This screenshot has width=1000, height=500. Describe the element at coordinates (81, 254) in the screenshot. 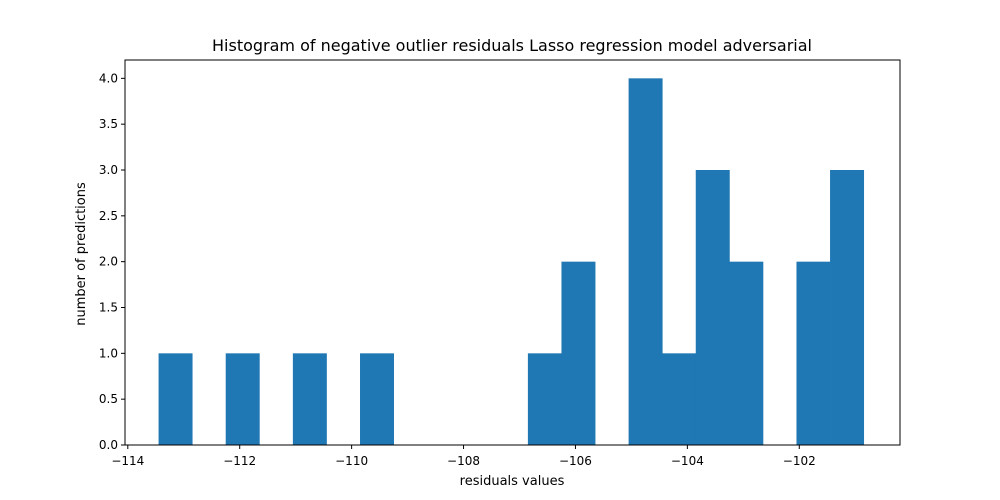

I see `y-axis-label: number of predictions` at that location.